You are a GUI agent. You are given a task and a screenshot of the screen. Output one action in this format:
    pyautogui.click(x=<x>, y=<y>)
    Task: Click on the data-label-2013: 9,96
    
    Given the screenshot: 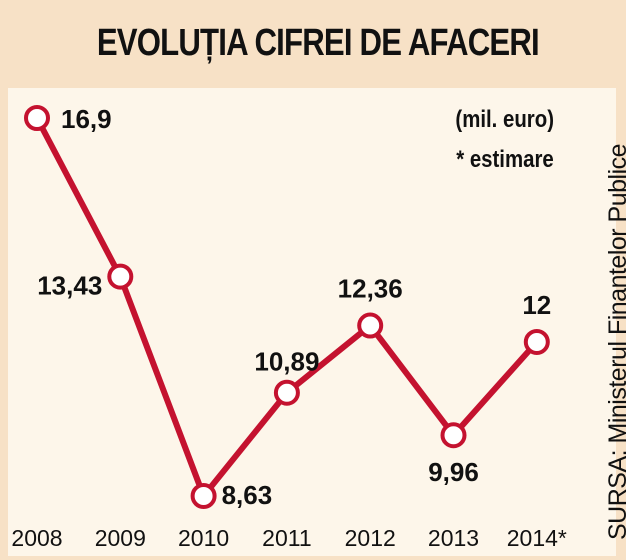 What is the action you would take?
    pyautogui.click(x=453, y=472)
    